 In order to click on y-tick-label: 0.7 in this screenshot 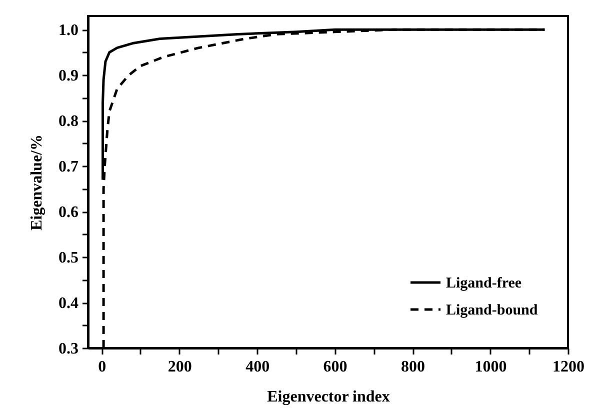, I will do `click(68, 167)`.